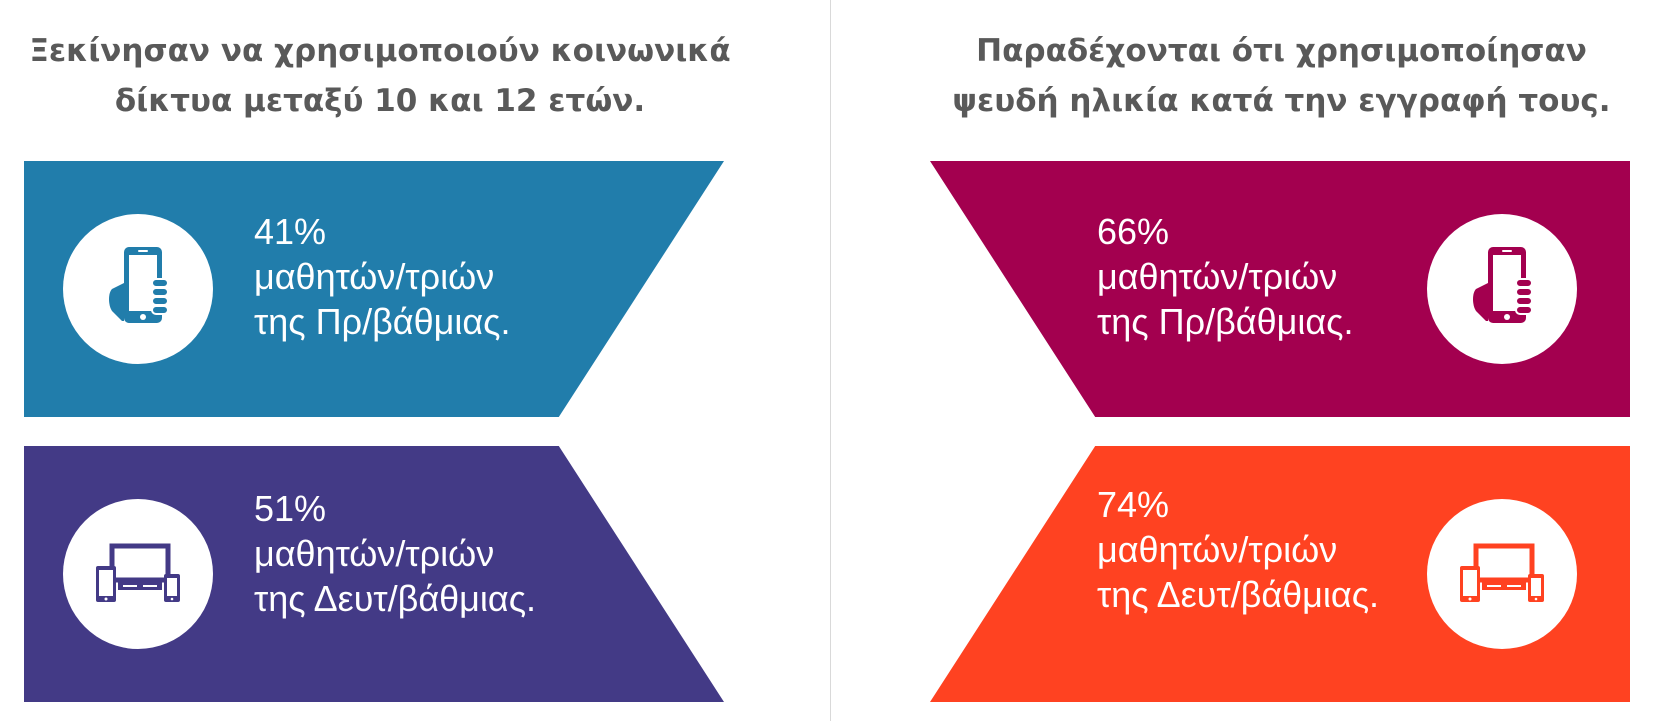 The height and width of the screenshot is (721, 1663). I want to click on stat-banner-primary-false-age: 66% μαθητών/τριών της Πρ/βάθμιας., so click(1280, 289).